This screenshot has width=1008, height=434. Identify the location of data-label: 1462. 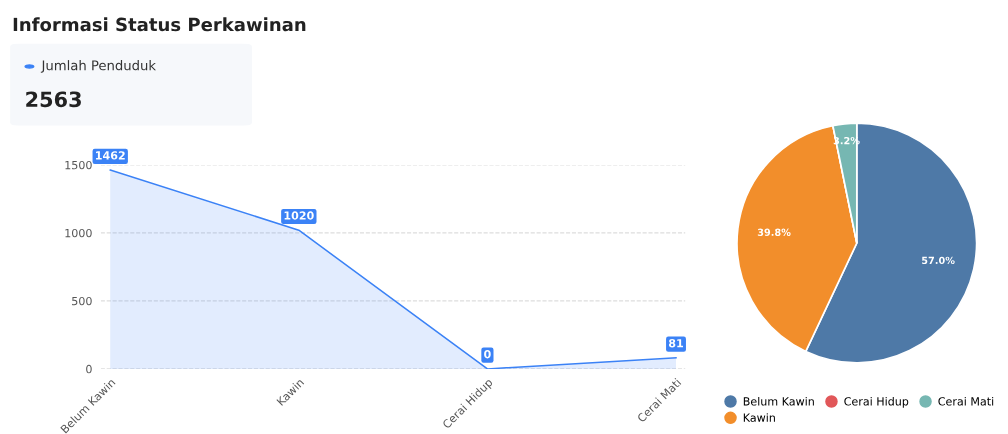
(110, 155).